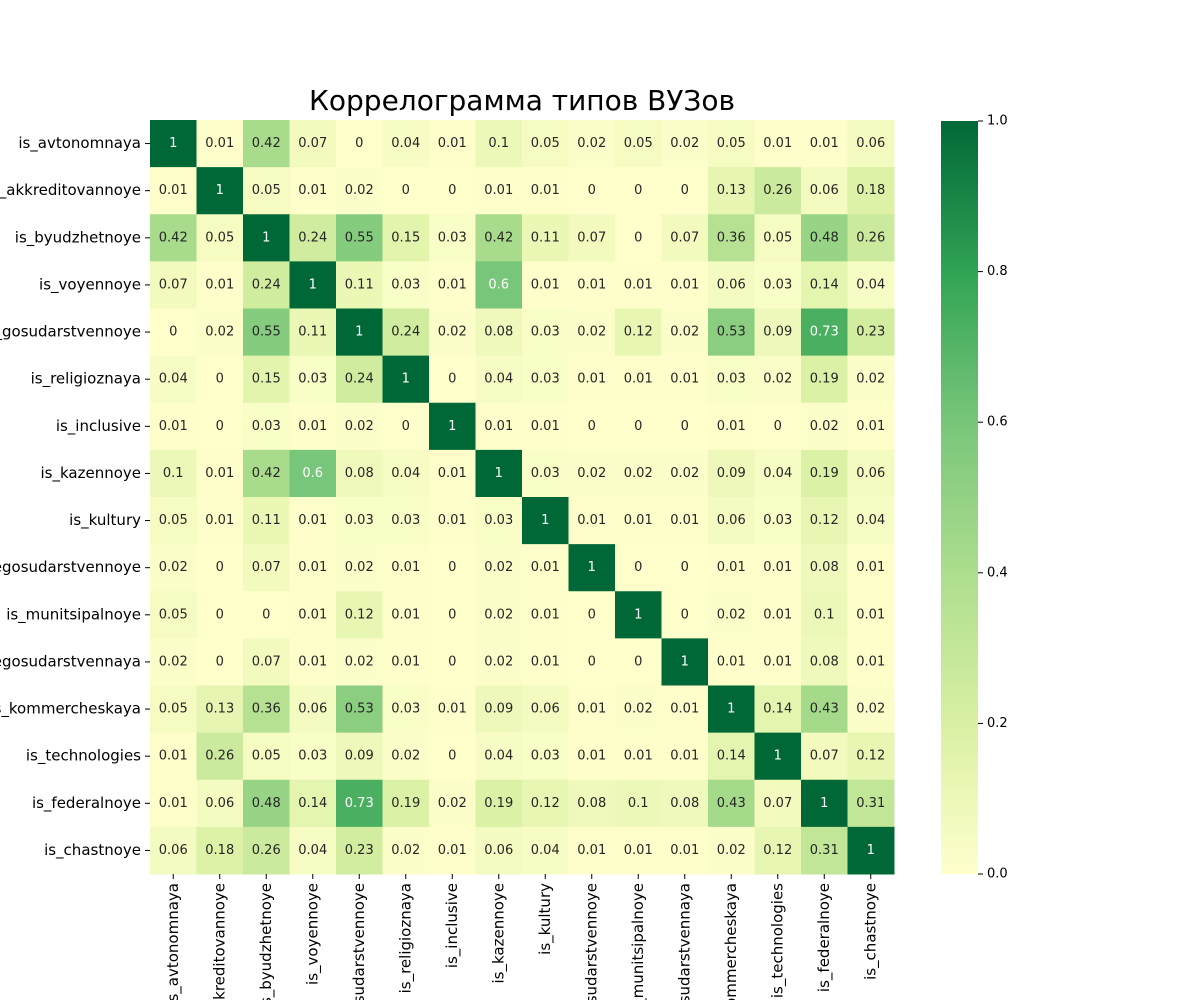 The height and width of the screenshot is (1000, 1200). I want to click on y-tick-label: is_akkreditovannoye, so click(70, 190).